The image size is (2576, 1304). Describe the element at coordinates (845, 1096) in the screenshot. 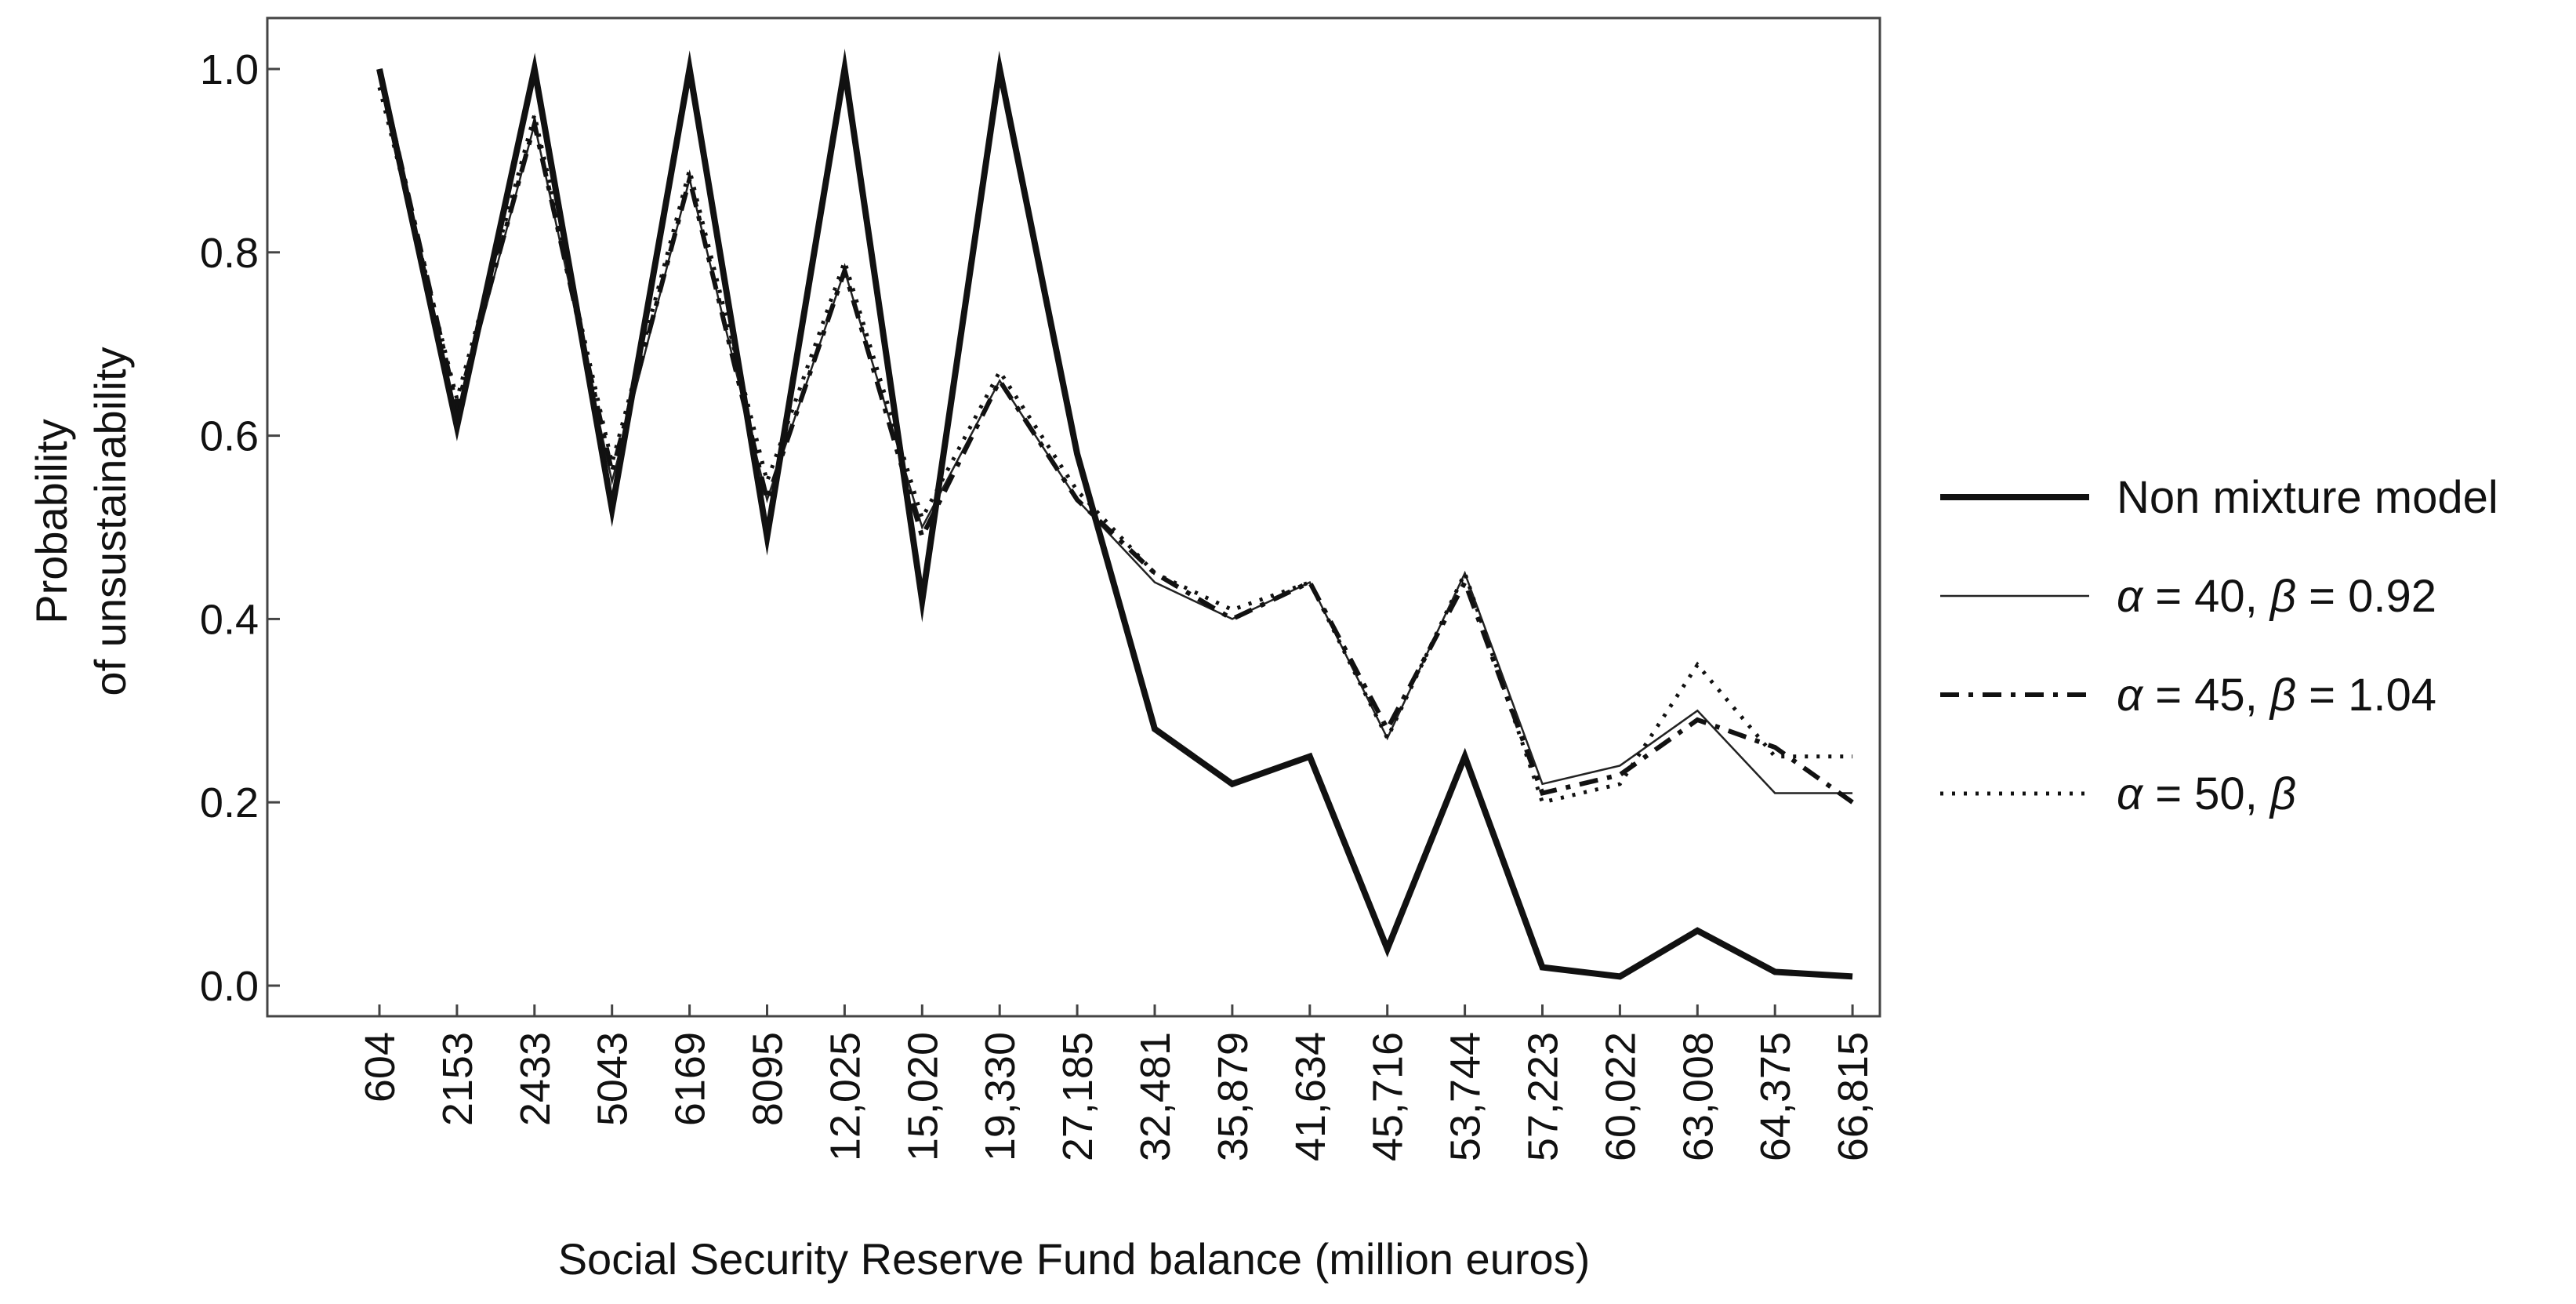

I see `x-tick-label: 12,025` at that location.